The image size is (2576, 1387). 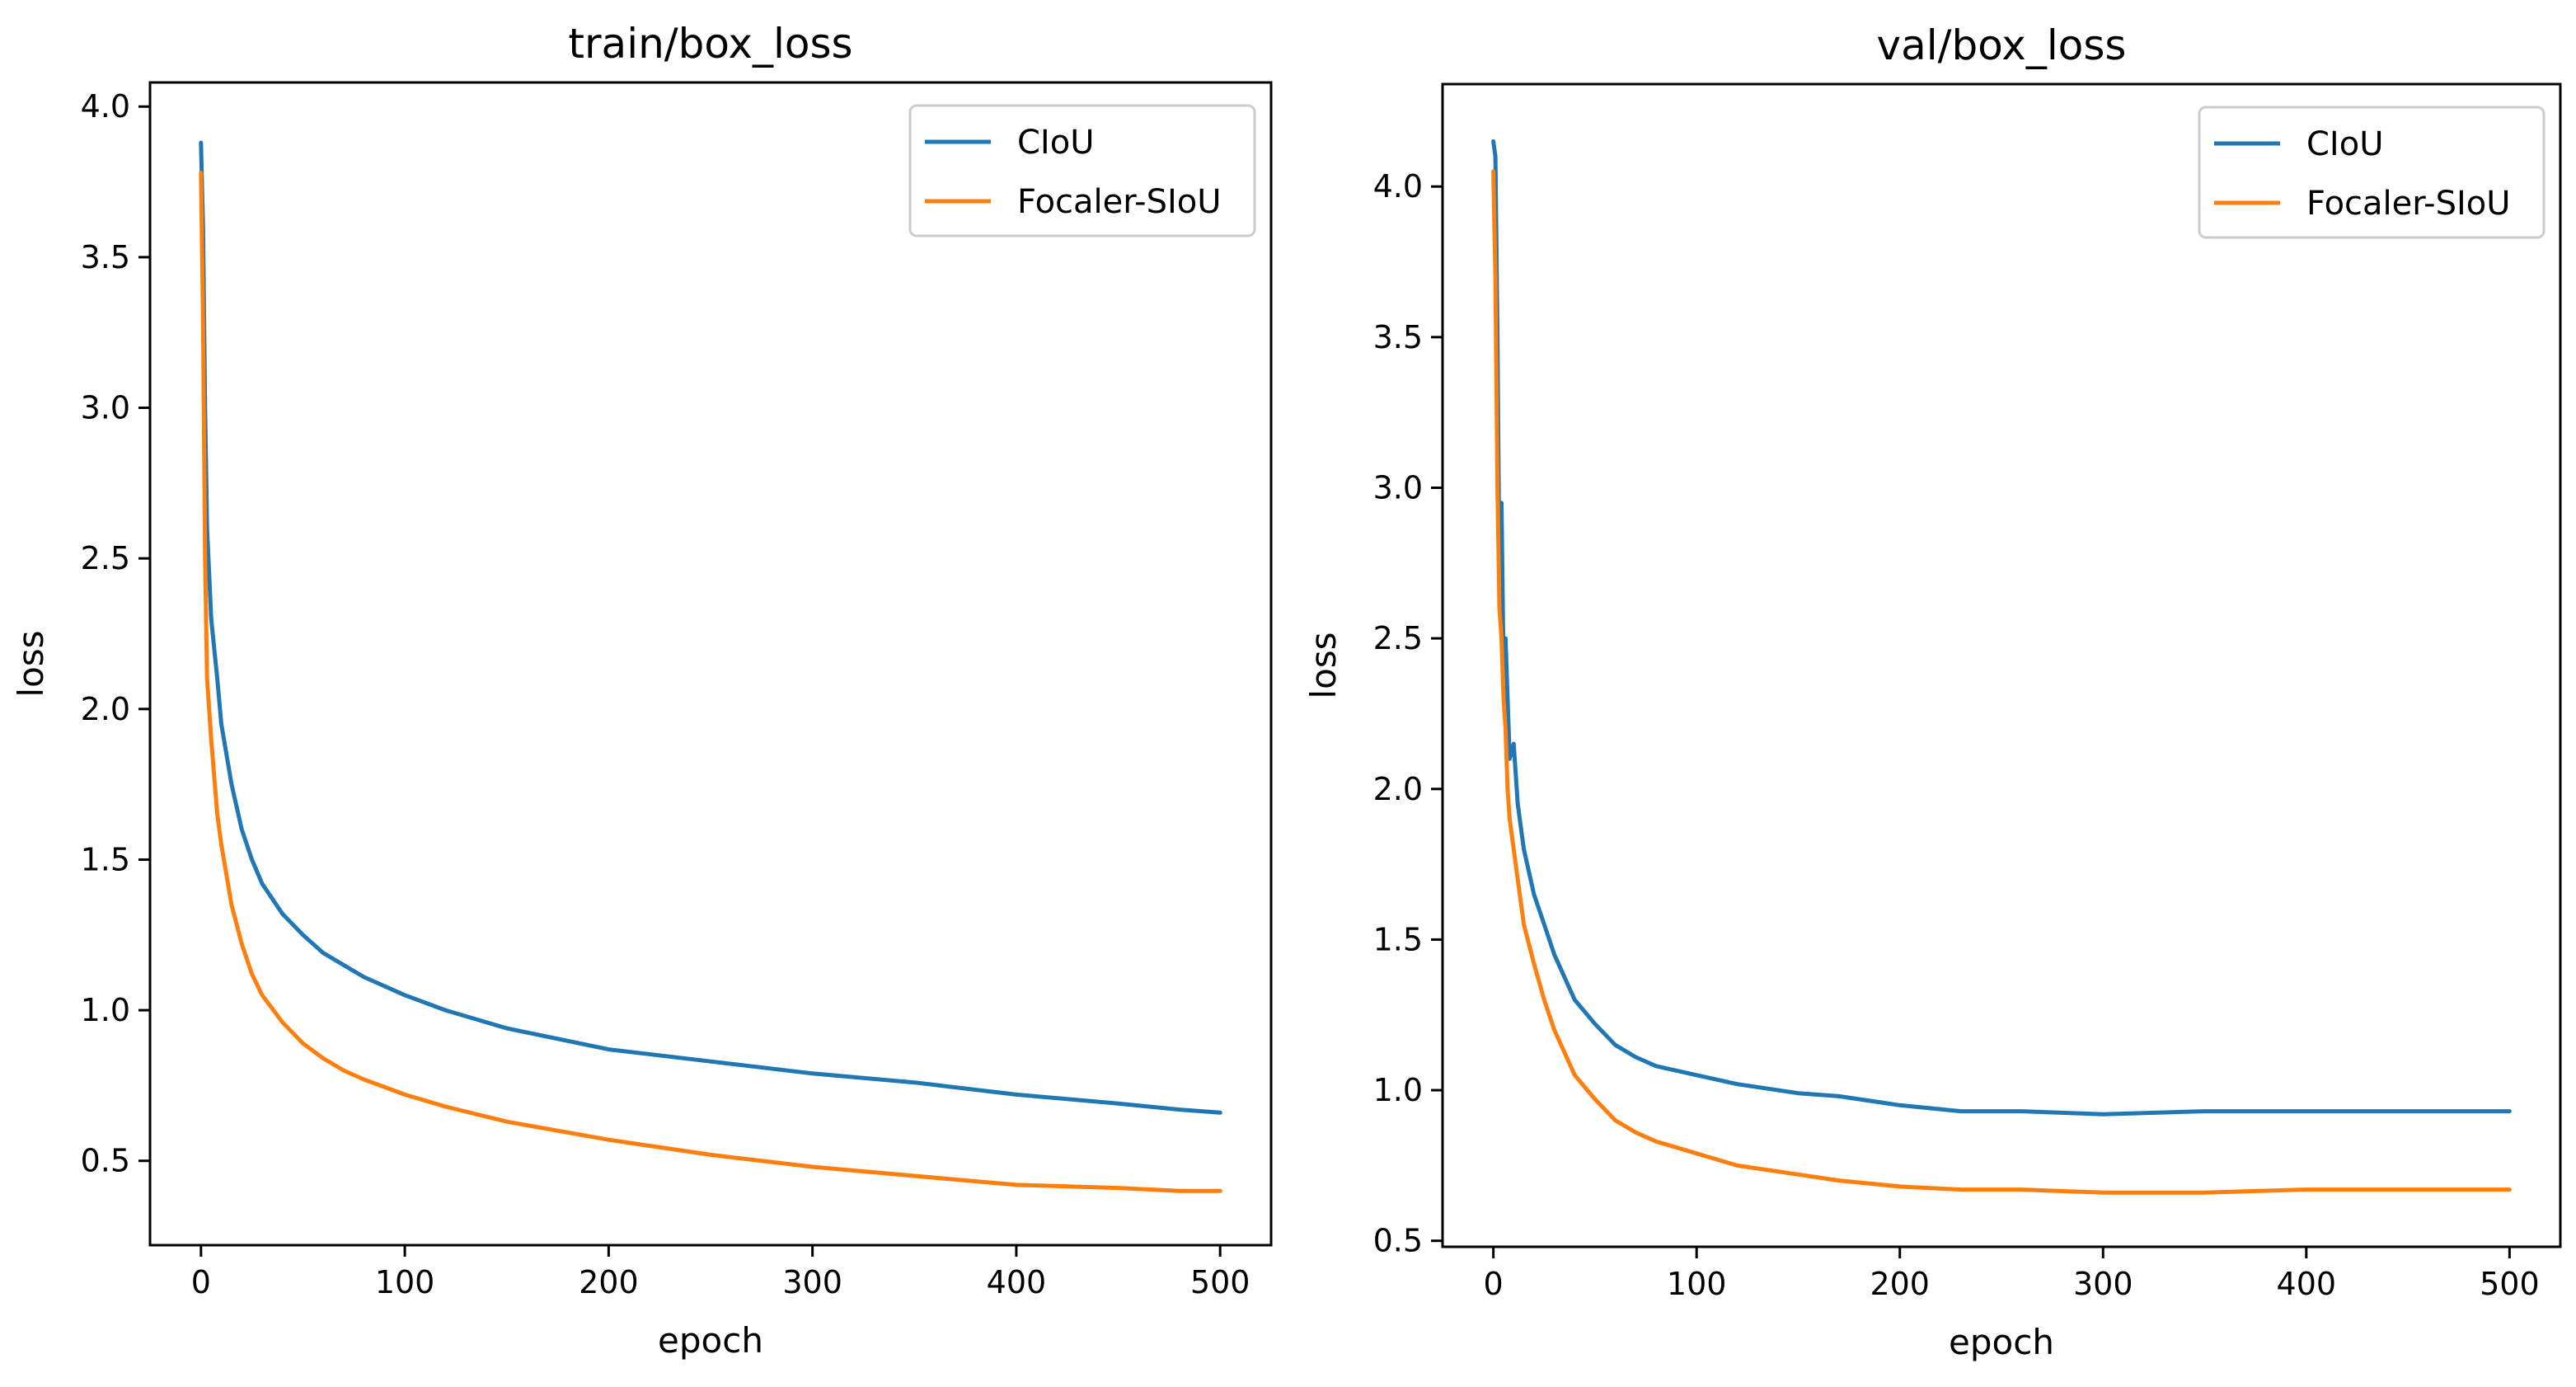 I want to click on chart-title: val/box_loss, so click(x=2002, y=45).